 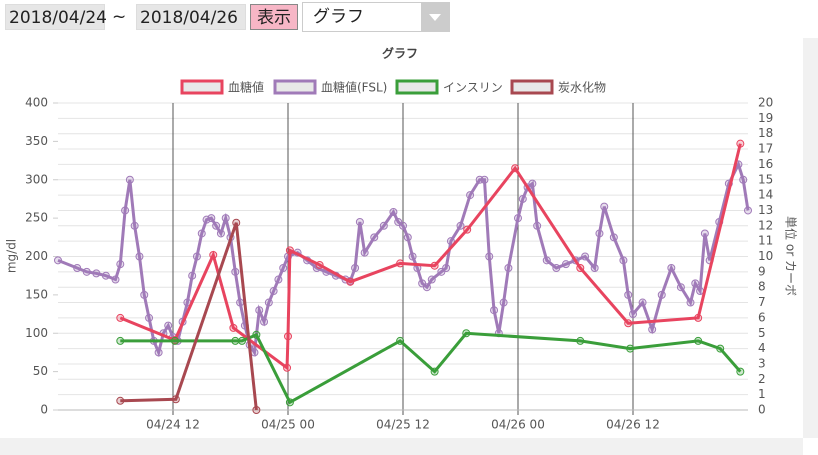 What do you see at coordinates (532, 87) in the screenshot?
I see `legend-swatch` at bounding box center [532, 87].